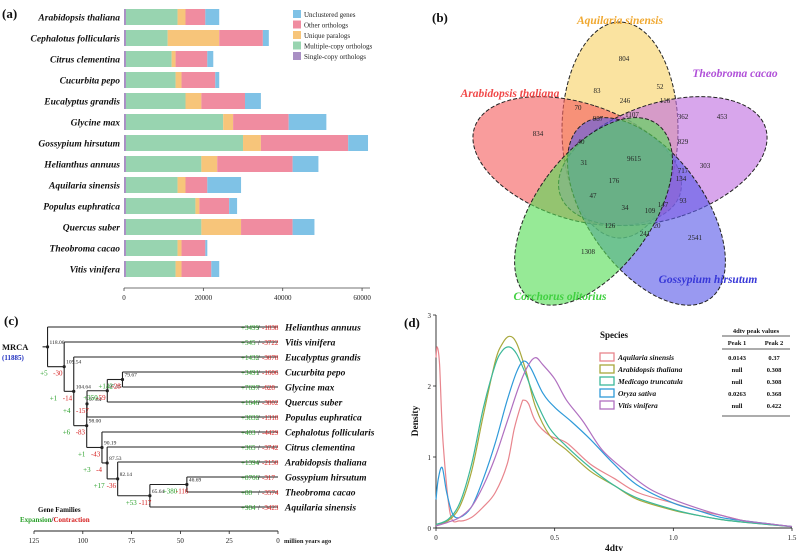 This screenshot has width=800, height=556. What do you see at coordinates (323, 419) in the screenshot?
I see `leaf-species-label: Populus euphratica` at bounding box center [323, 419].